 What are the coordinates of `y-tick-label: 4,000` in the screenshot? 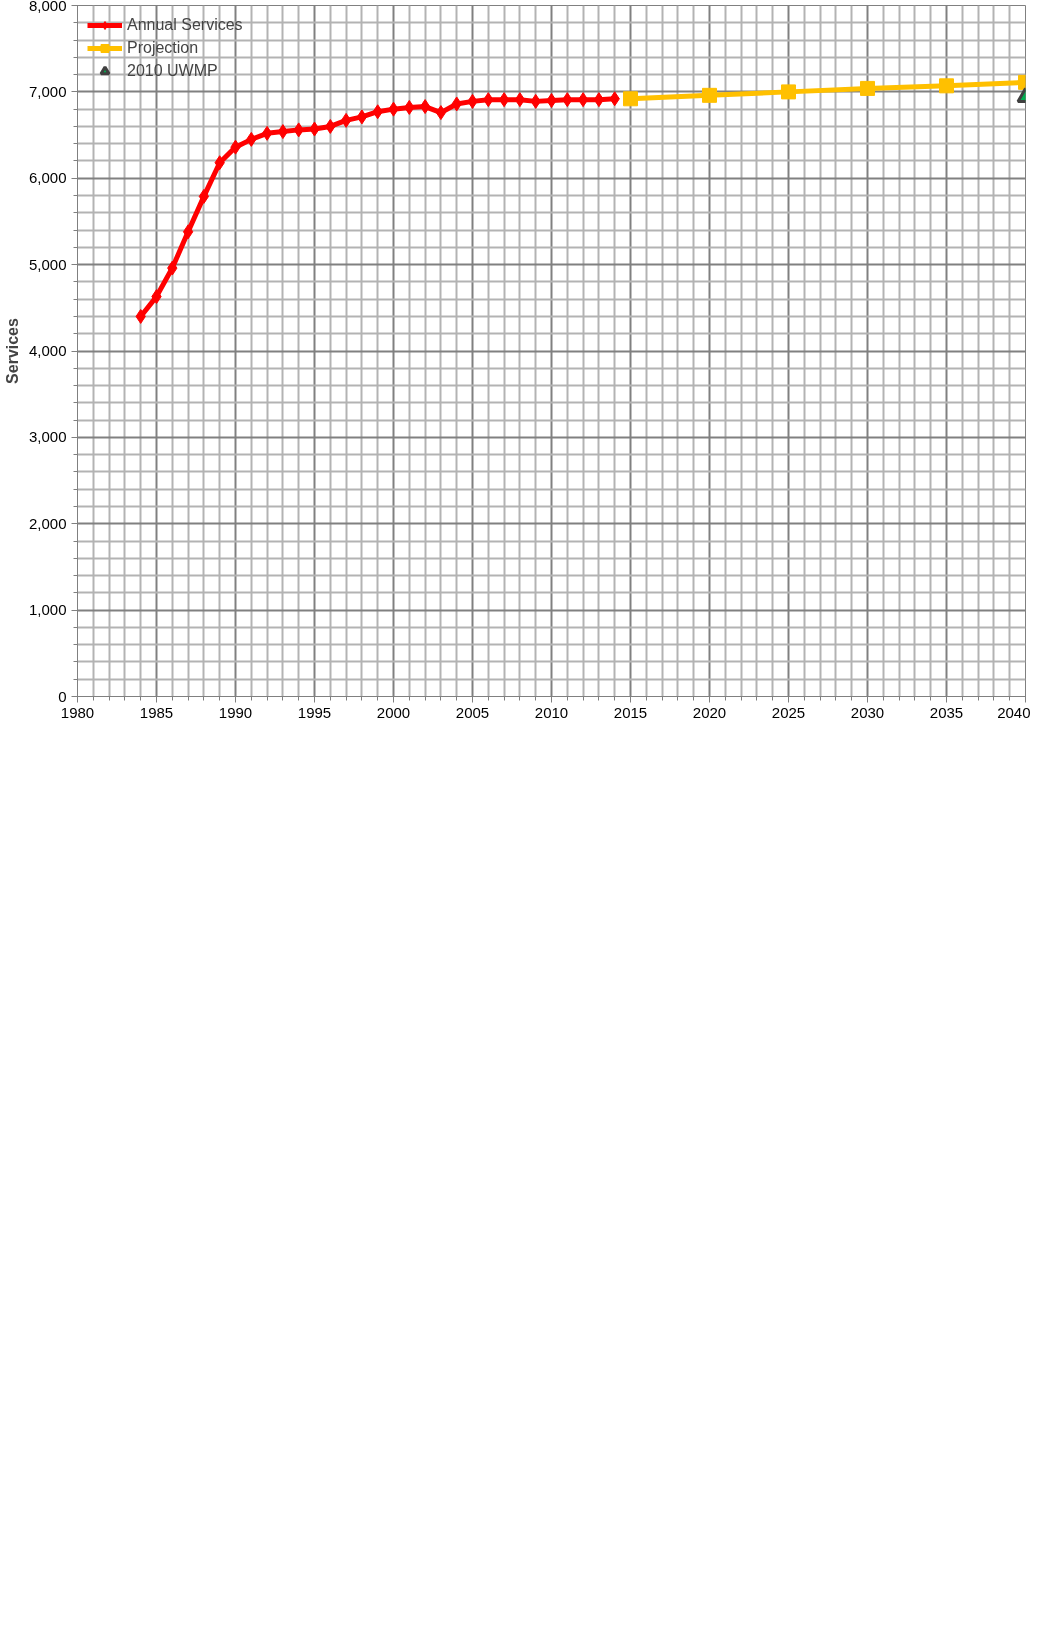 It's located at (47, 350).